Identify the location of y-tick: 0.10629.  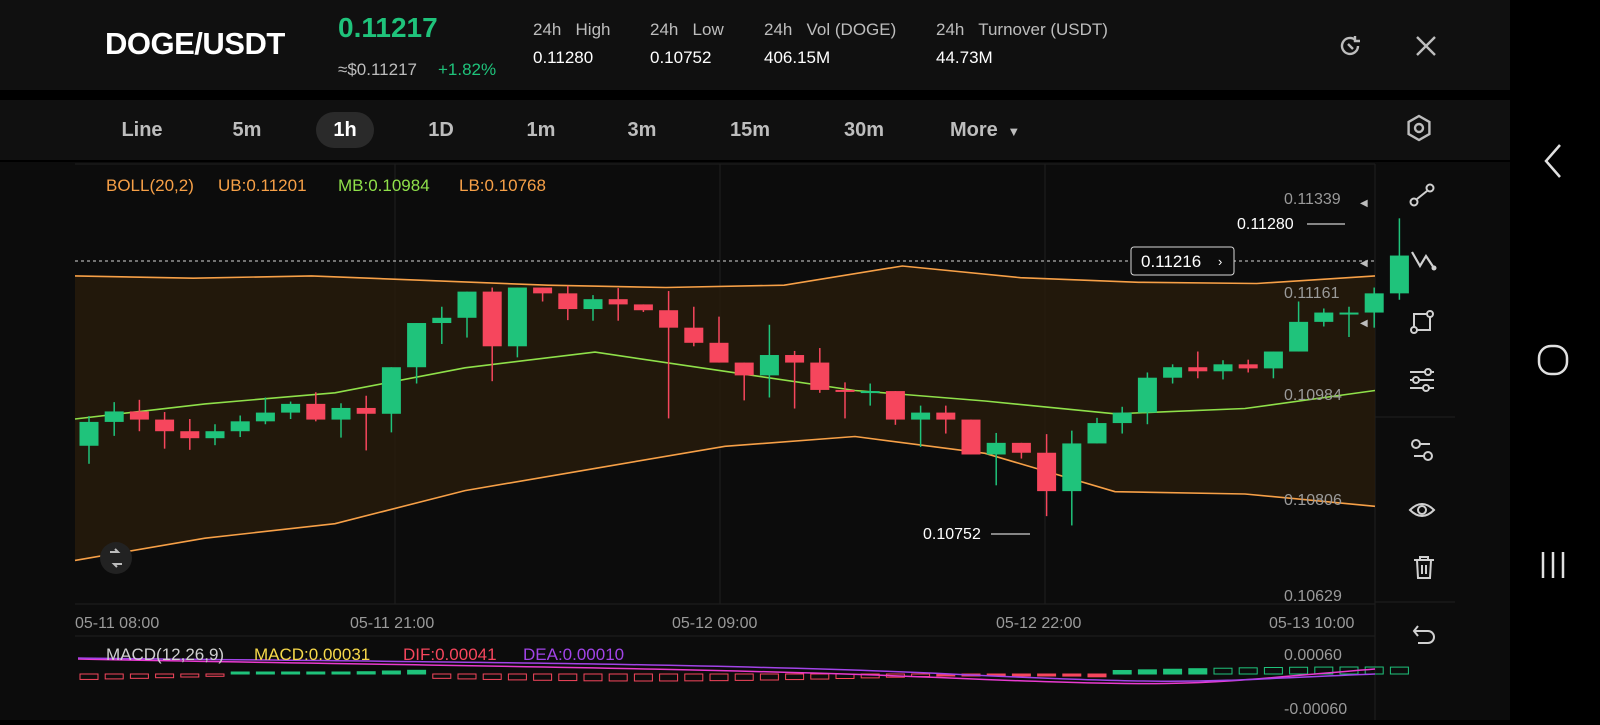
(1313, 596).